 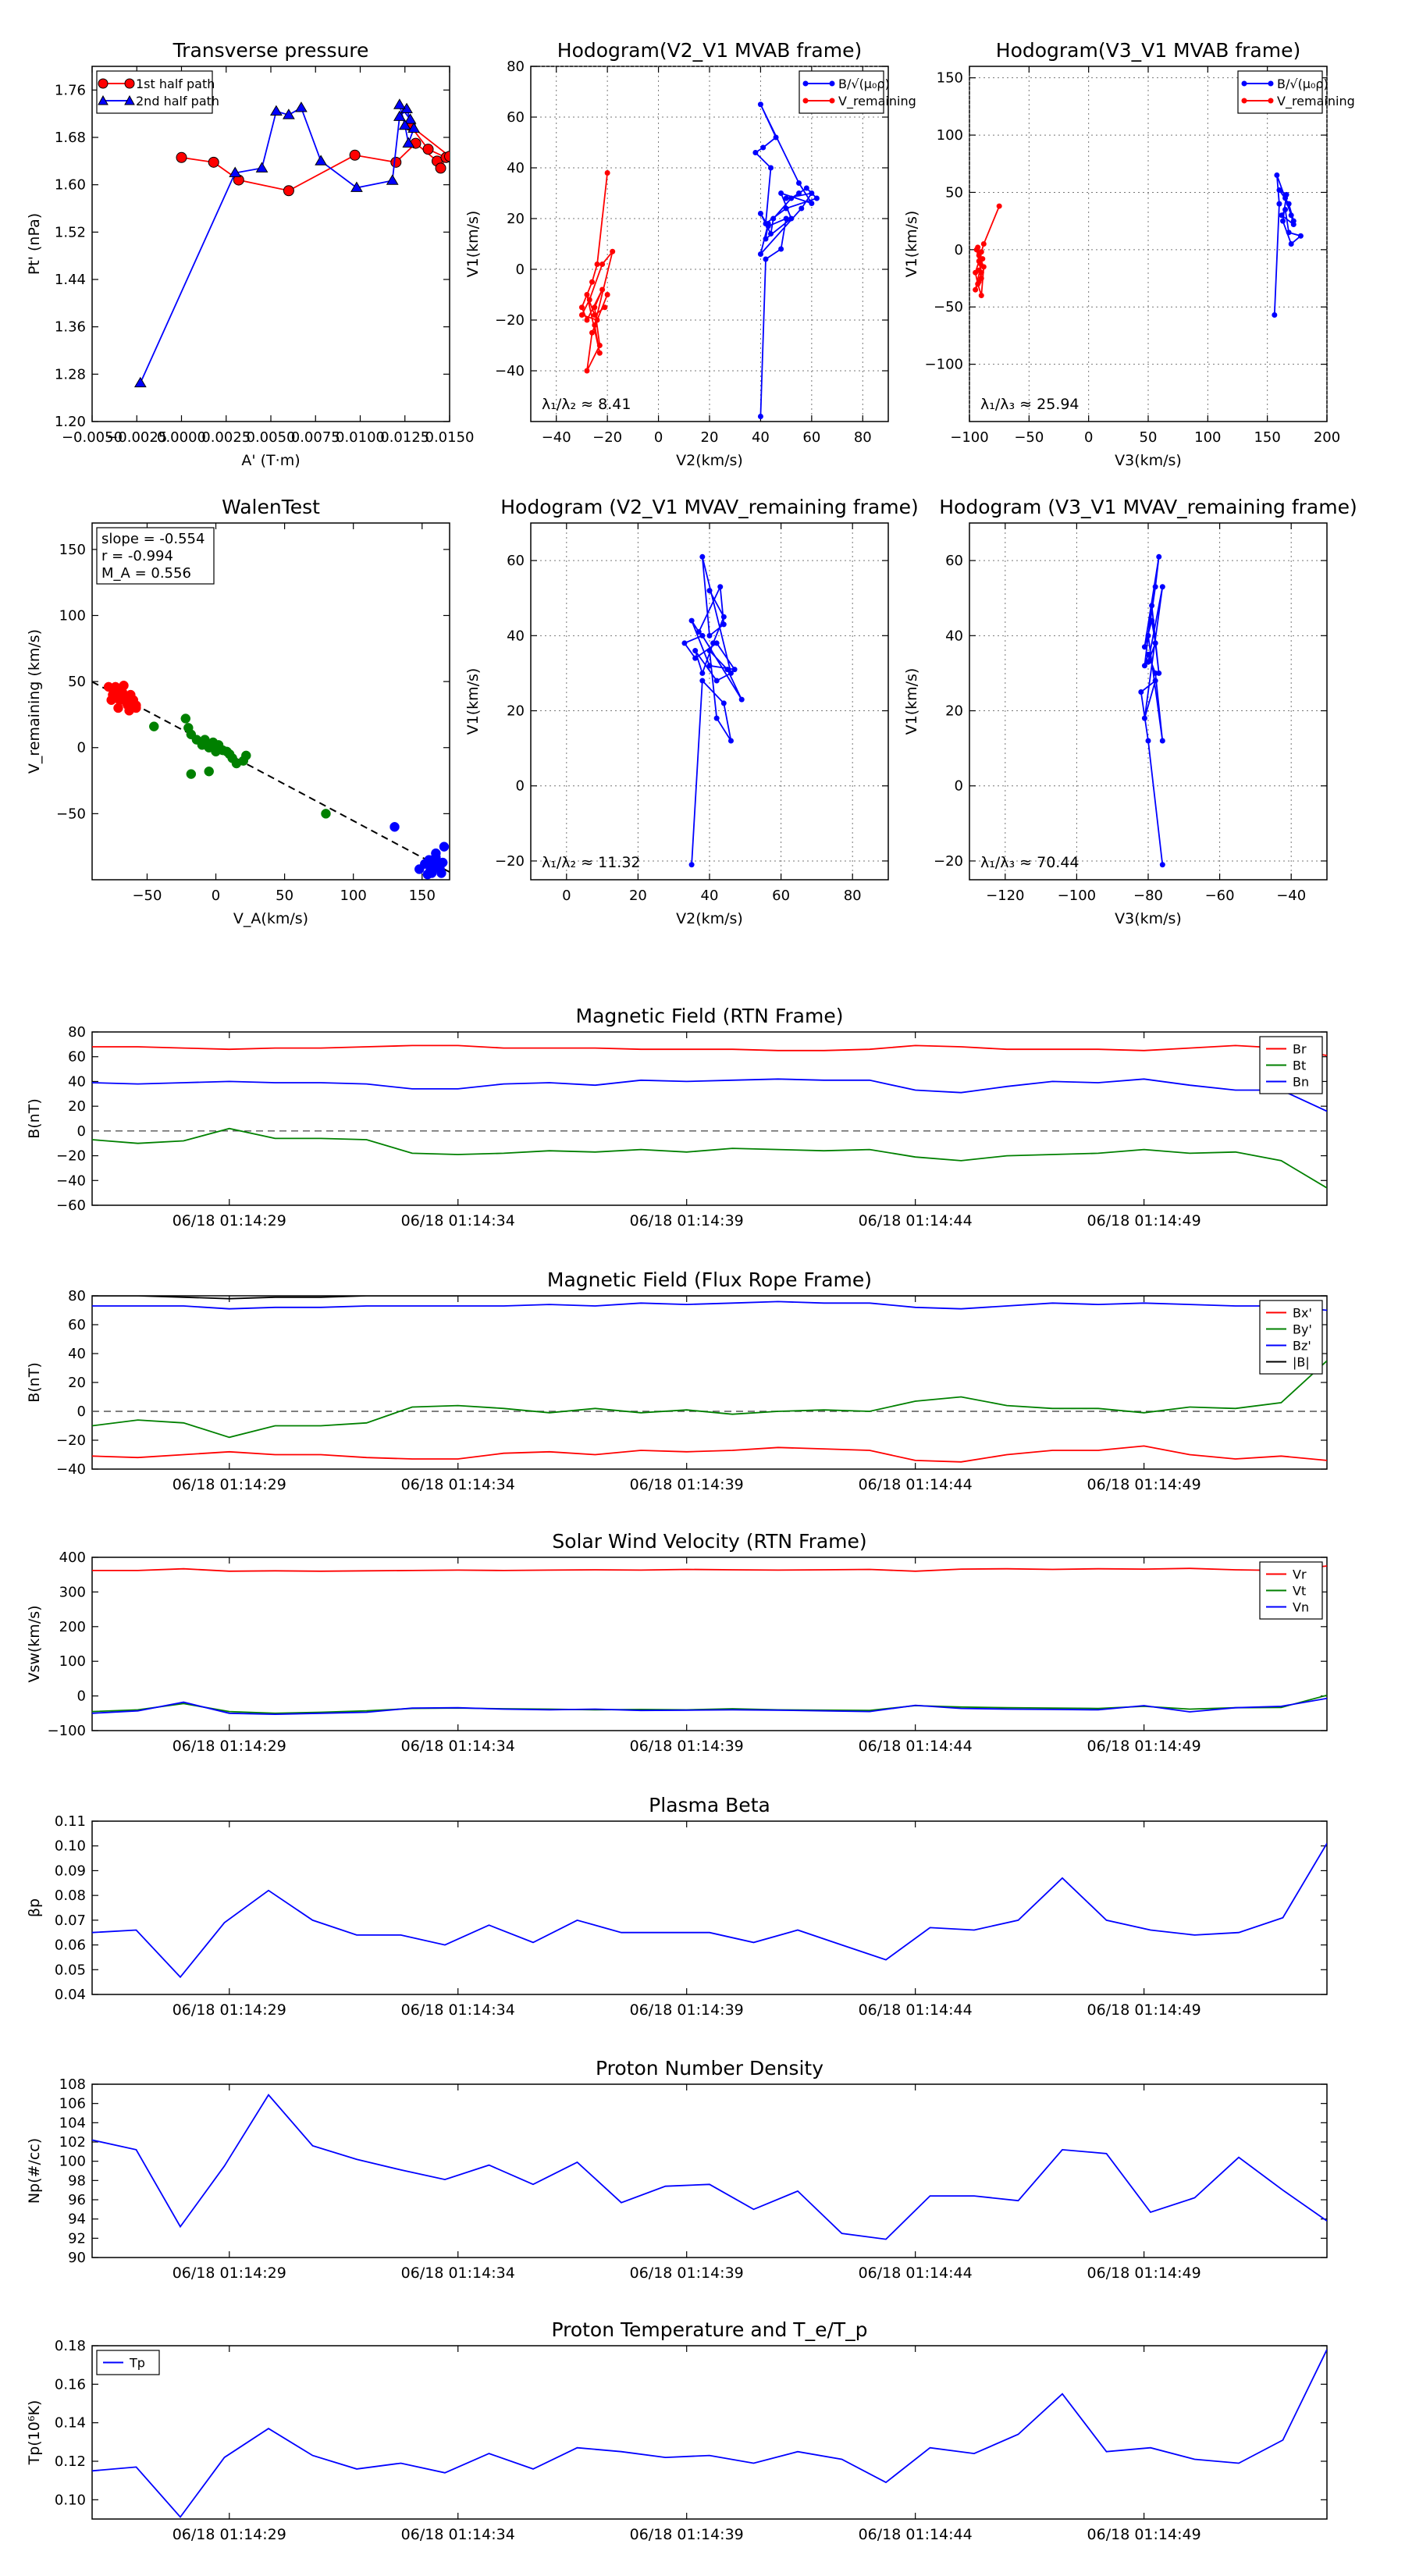 What do you see at coordinates (687, 2534) in the screenshot?
I see `x-tick-label: 06/18 01:14:39` at bounding box center [687, 2534].